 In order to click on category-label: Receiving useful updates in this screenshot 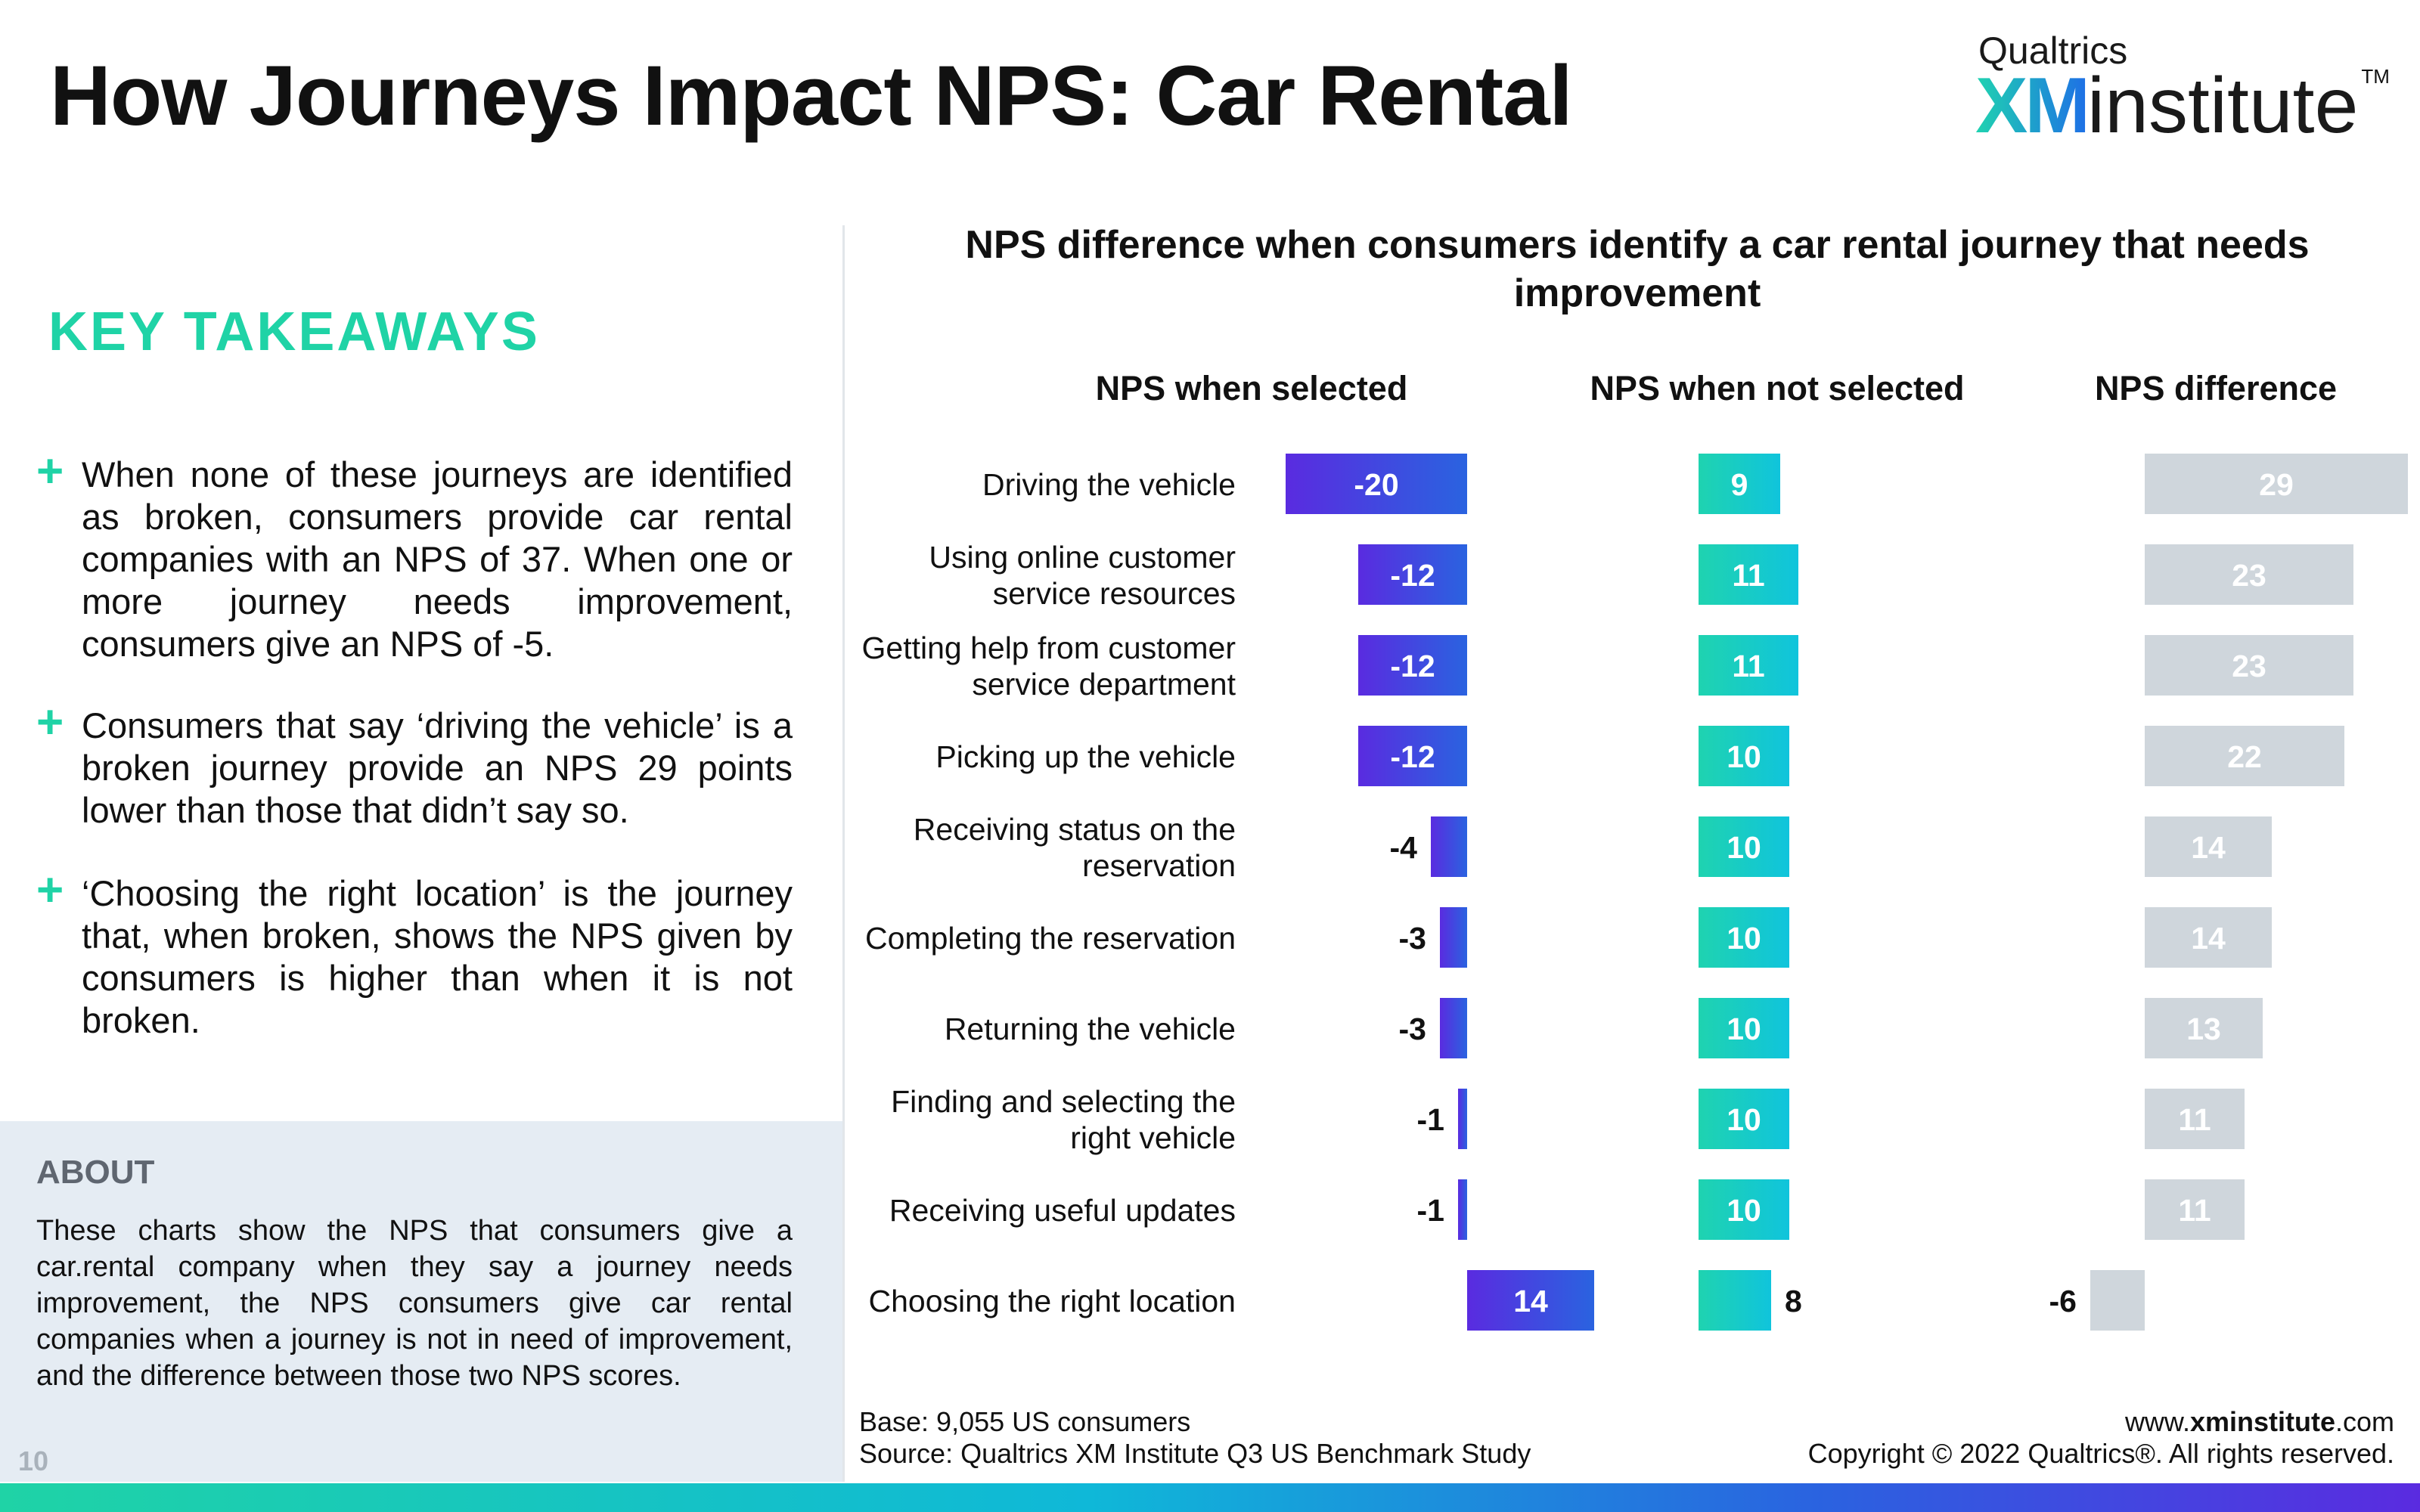, I will do `click(1062, 1210)`.